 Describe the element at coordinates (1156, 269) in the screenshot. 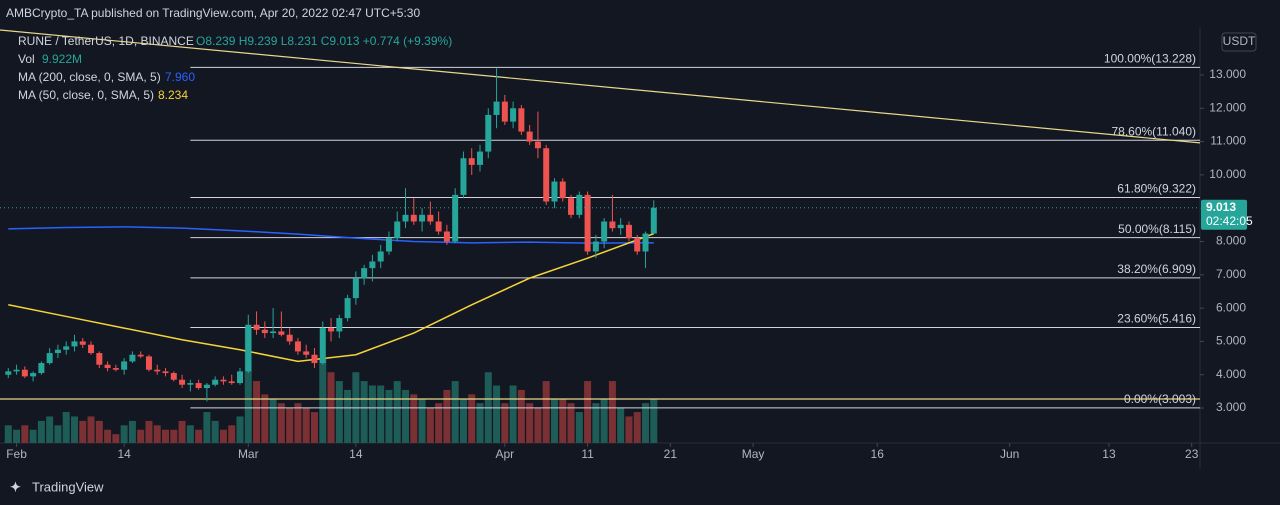

I see `fib-label: 38.20%(6.909)` at that location.